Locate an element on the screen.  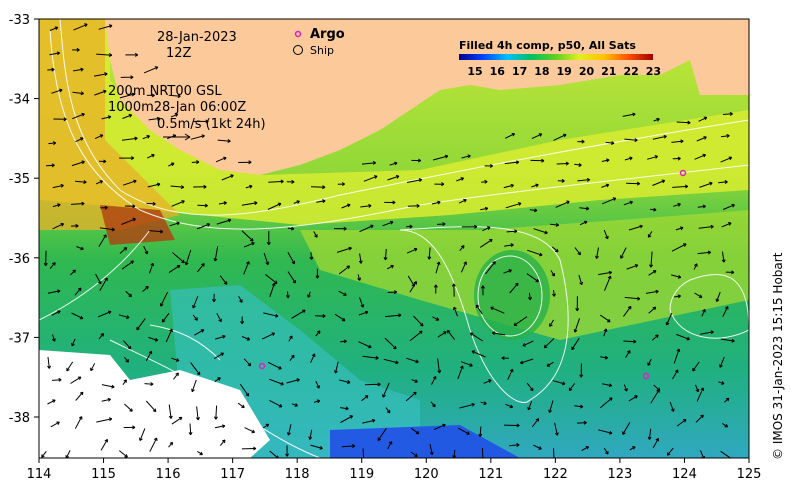
contour-label-1: 200m NRT00 GSL is located at coordinates (165, 91).